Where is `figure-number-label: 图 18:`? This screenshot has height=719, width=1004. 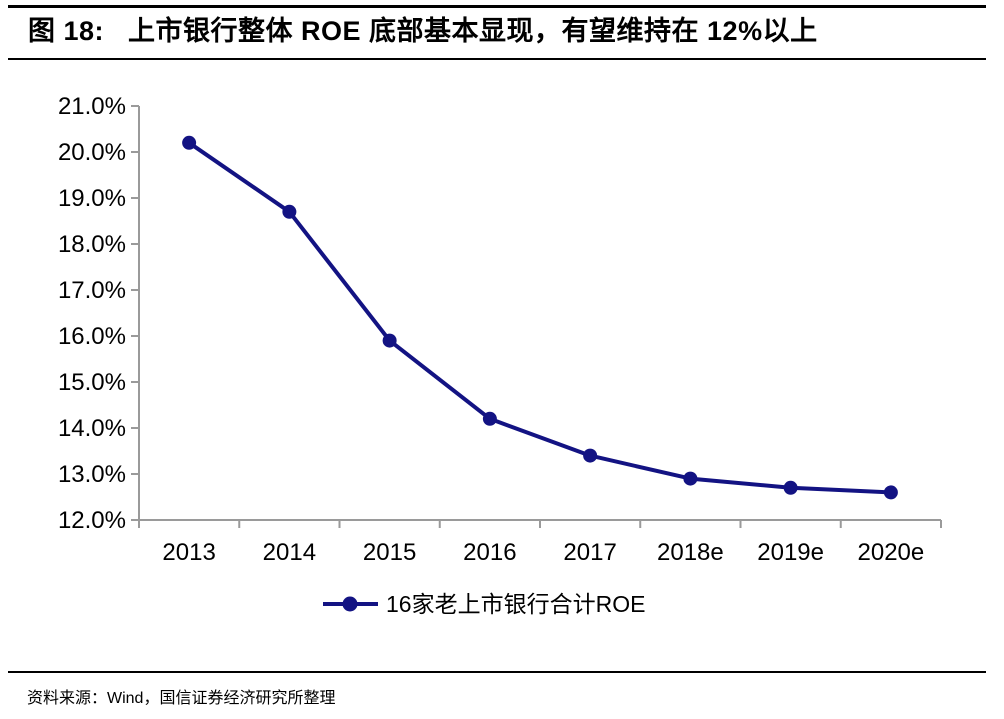
figure-number-label: 图 18: is located at coordinates (66, 31).